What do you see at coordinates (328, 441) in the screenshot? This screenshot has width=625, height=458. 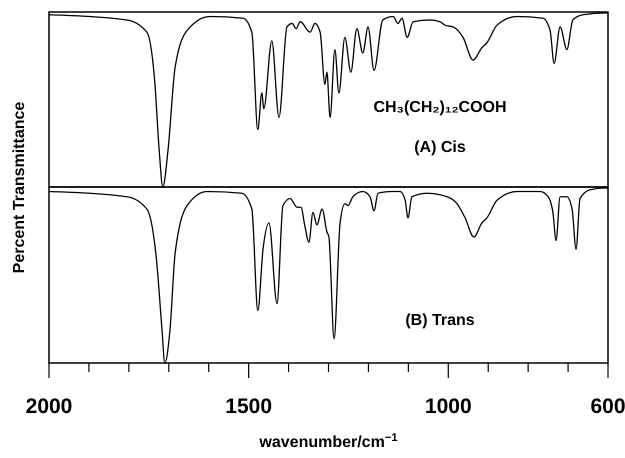 I see `x-axis-title: wavenumber/cm$^{−1}$` at bounding box center [328, 441].